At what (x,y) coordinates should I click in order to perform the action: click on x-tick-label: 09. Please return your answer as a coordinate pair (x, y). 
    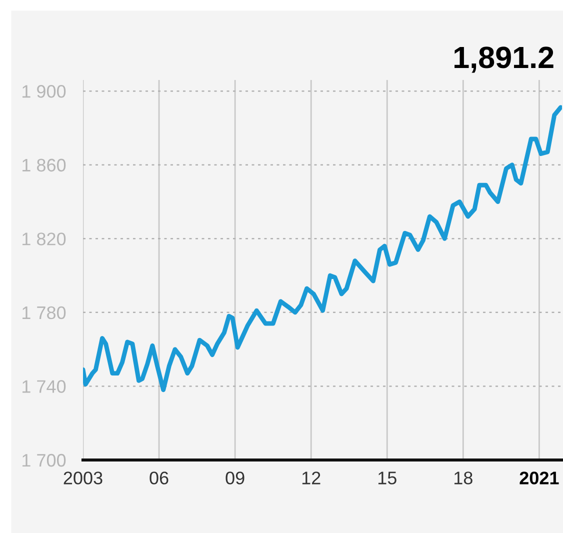
    Looking at the image, I should click on (235, 478).